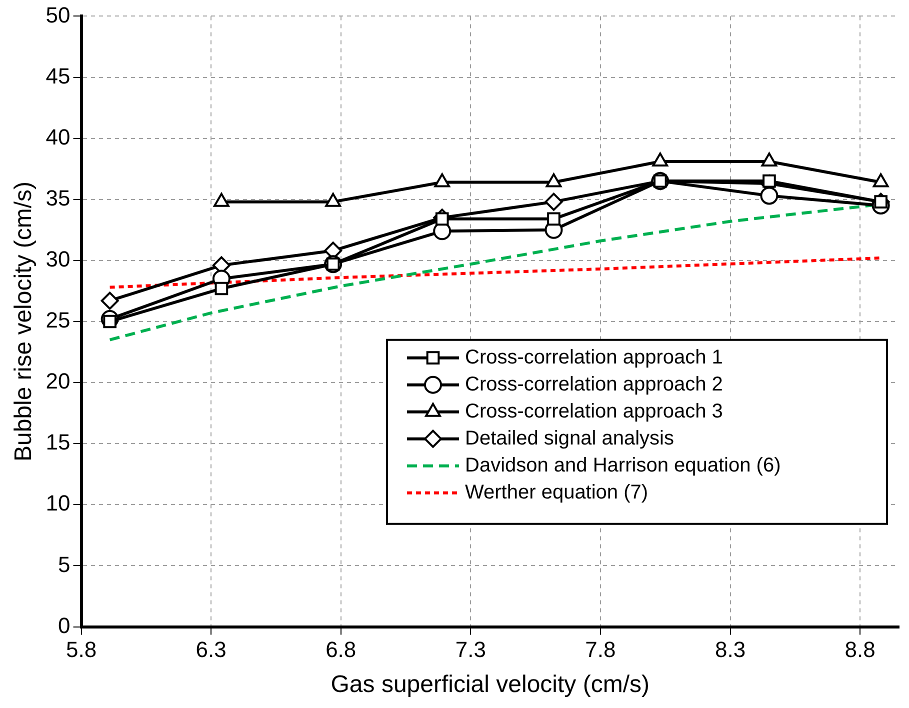 The image size is (909, 708). What do you see at coordinates (730, 649) in the screenshot?
I see `x-tick-label: 8.3` at bounding box center [730, 649].